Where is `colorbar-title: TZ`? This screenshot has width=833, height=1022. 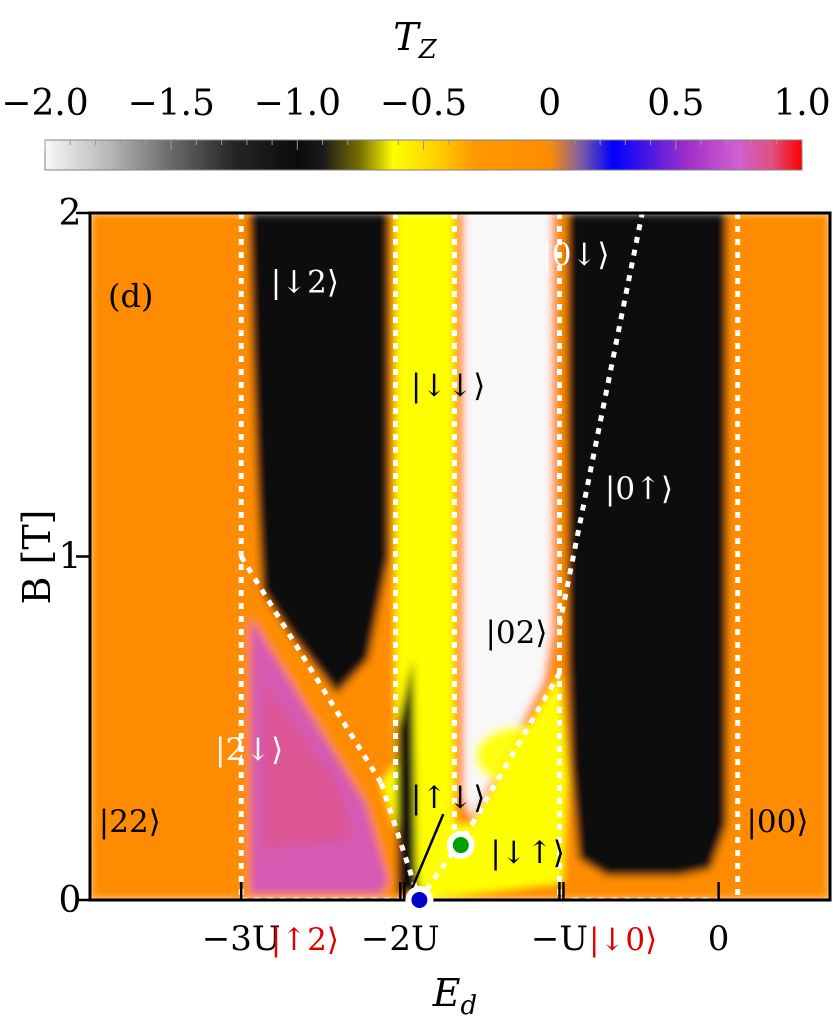 colorbar-title: TZ is located at coordinates (415, 40).